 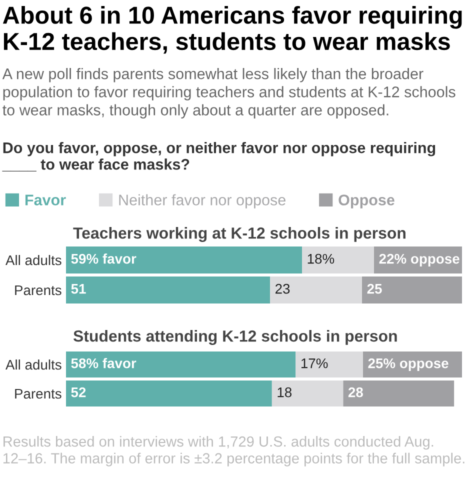 I want to click on chart-subtitle: A new poll finds parents somewhat less likely than the broader population to favor requiring teachers and students at K-12 schools to wear masks, though only about a quarter are opposed., so click(x=229, y=93).